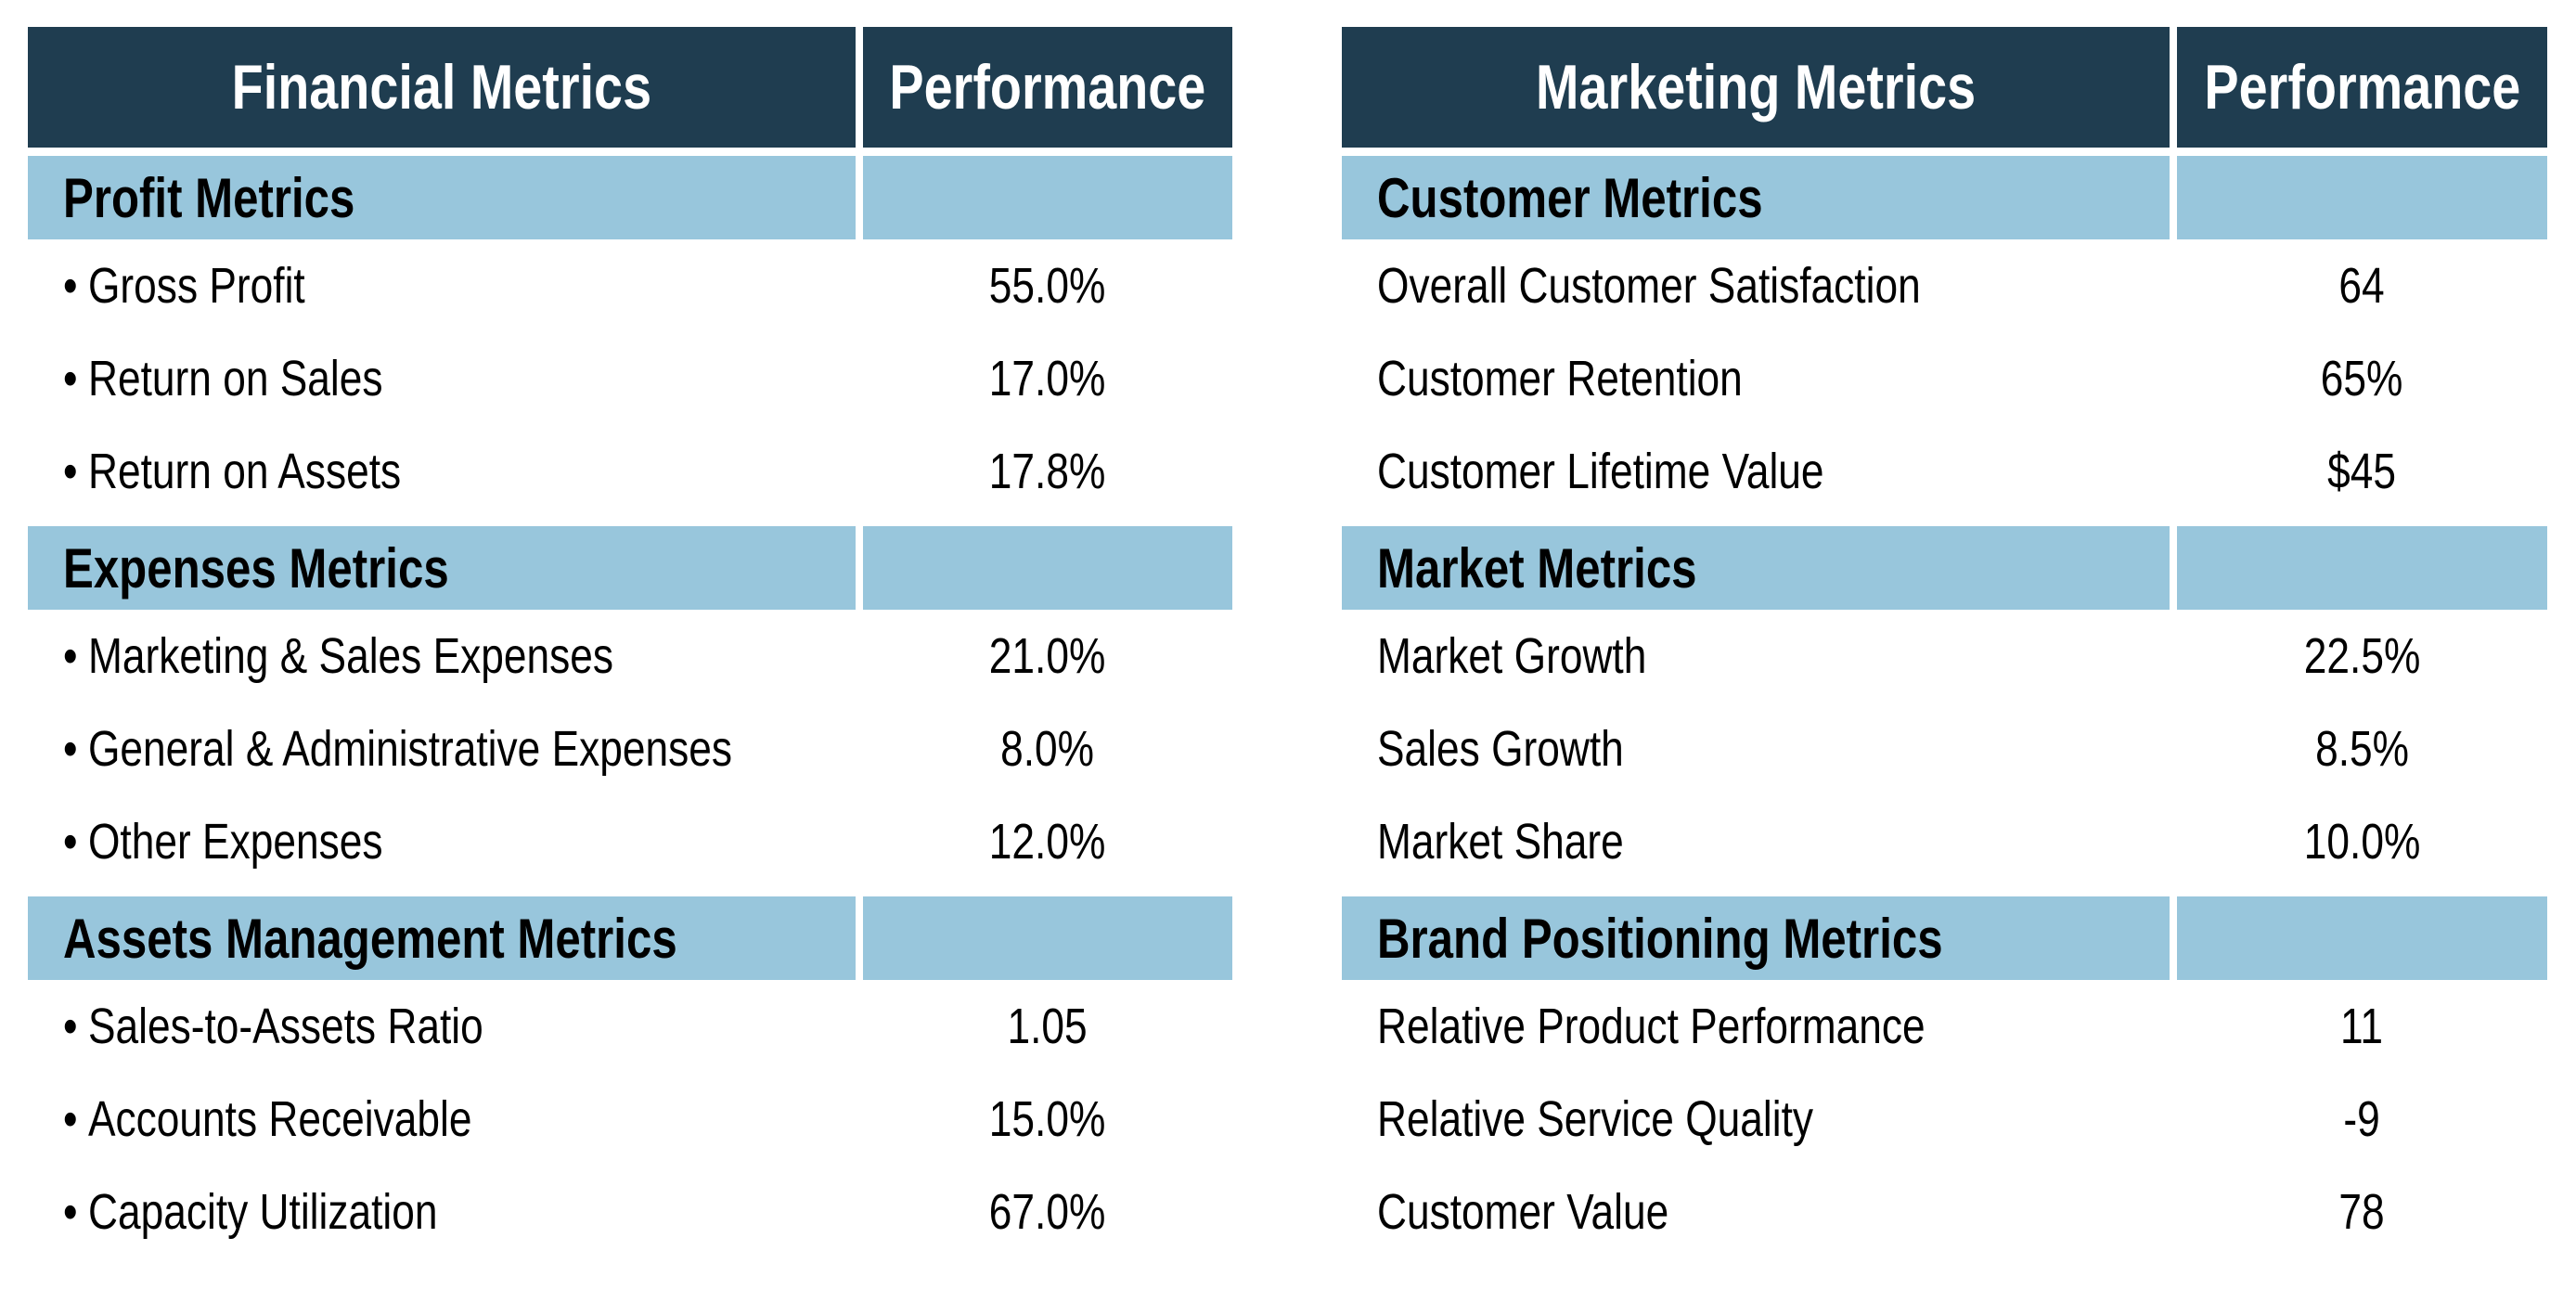  Describe the element at coordinates (209, 197) in the screenshot. I see `section-title: Profit Metrics` at that location.